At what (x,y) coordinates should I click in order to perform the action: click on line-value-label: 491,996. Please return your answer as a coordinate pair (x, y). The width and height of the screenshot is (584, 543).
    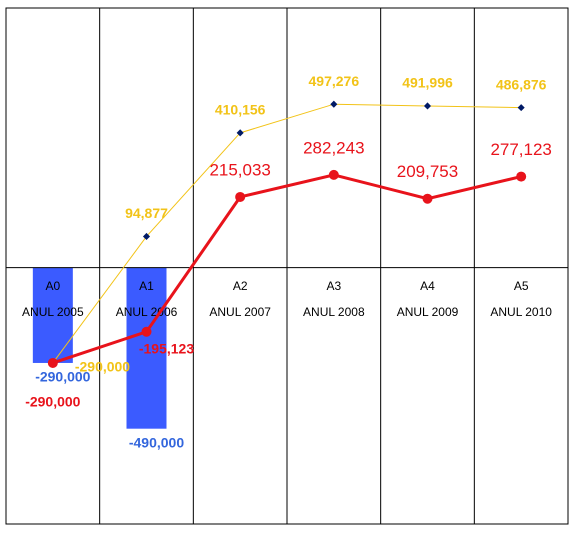
    Looking at the image, I should click on (427, 83).